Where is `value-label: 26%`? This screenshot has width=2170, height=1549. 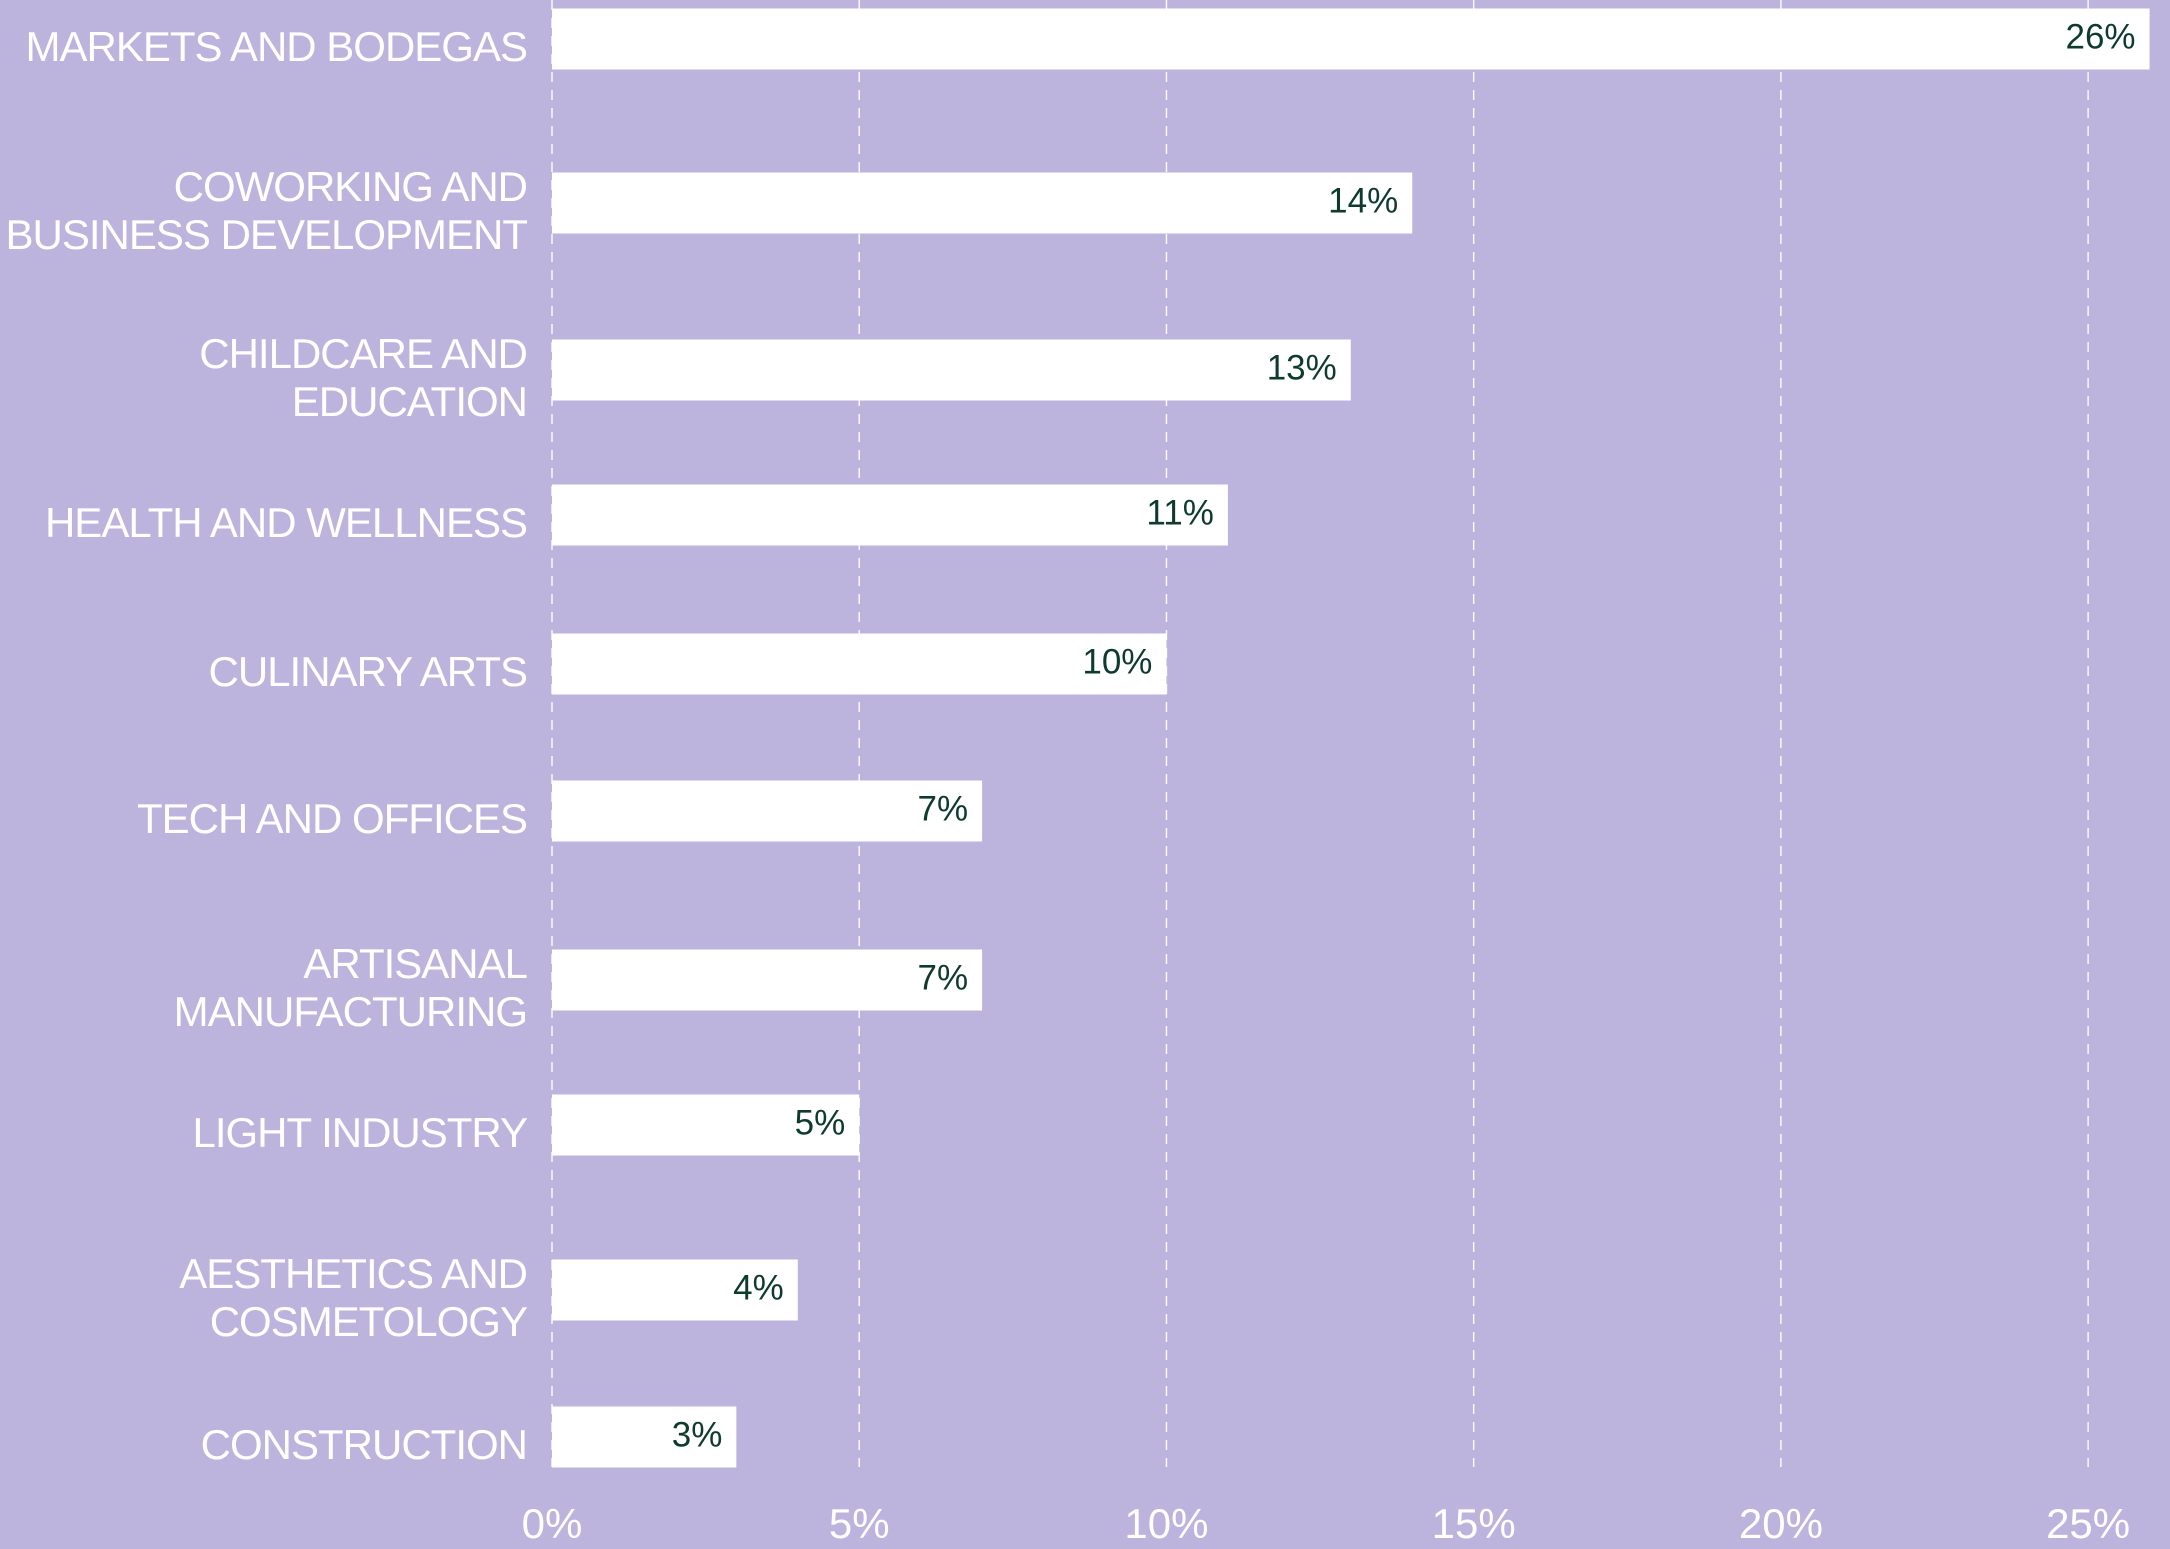
value-label: 26% is located at coordinates (2101, 36).